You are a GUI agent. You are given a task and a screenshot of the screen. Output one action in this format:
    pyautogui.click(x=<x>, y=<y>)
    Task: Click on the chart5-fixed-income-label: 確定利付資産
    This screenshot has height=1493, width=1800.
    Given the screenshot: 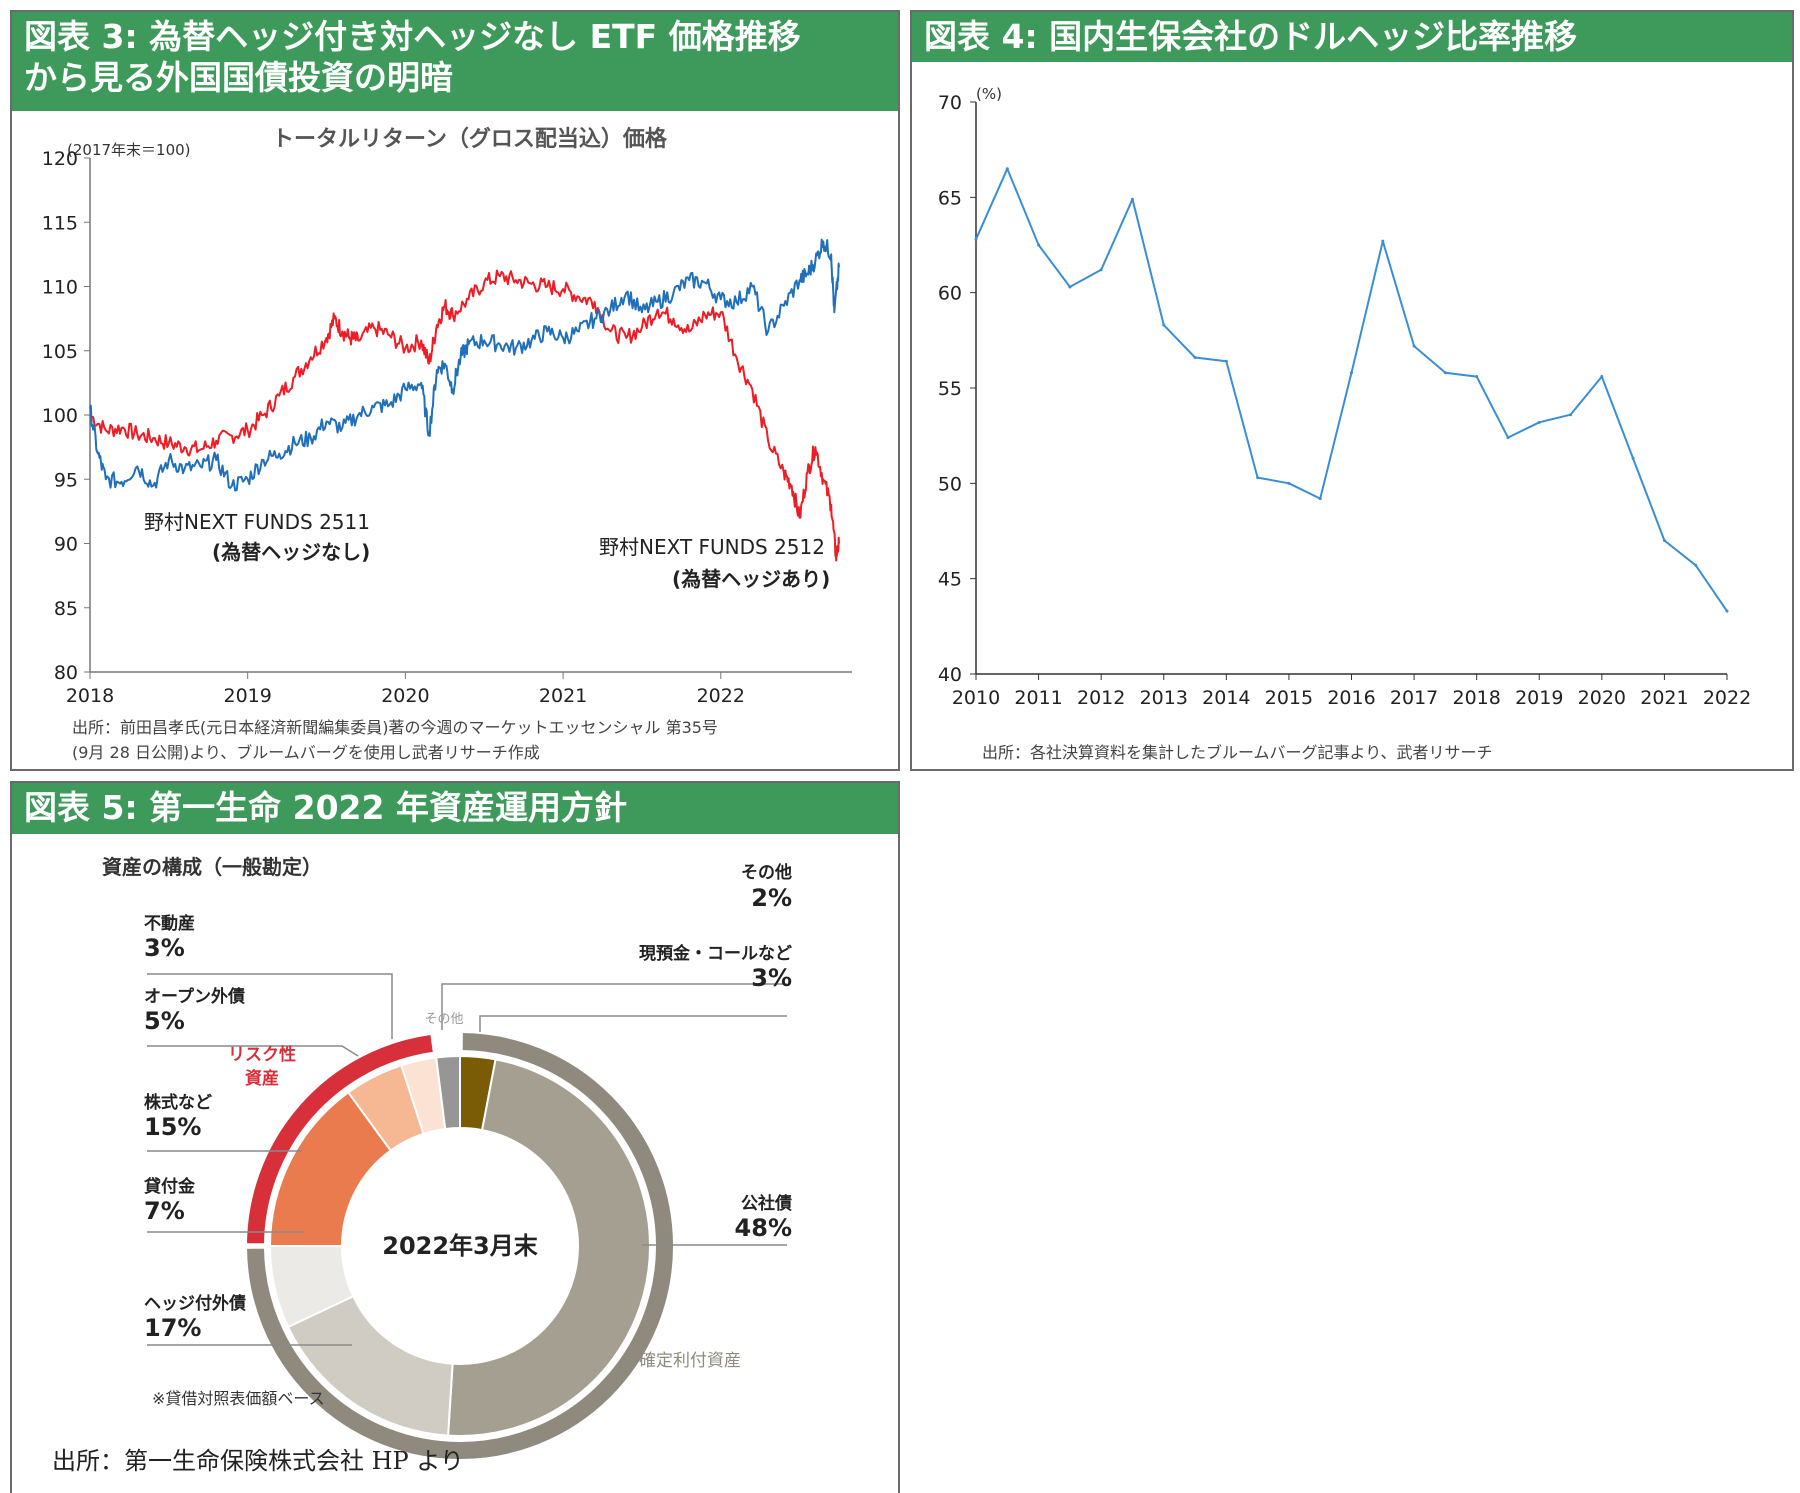 What is the action you would take?
    pyautogui.click(x=690, y=1361)
    